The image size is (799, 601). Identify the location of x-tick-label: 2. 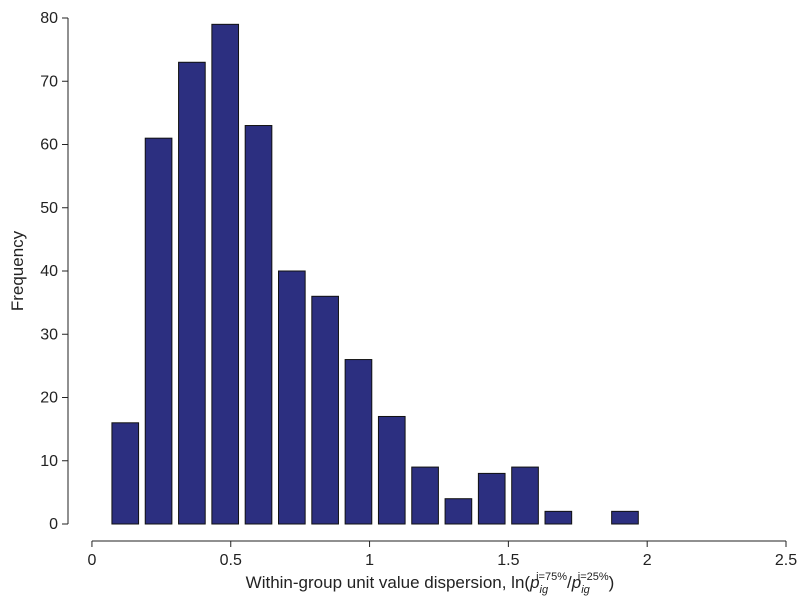
(647, 560).